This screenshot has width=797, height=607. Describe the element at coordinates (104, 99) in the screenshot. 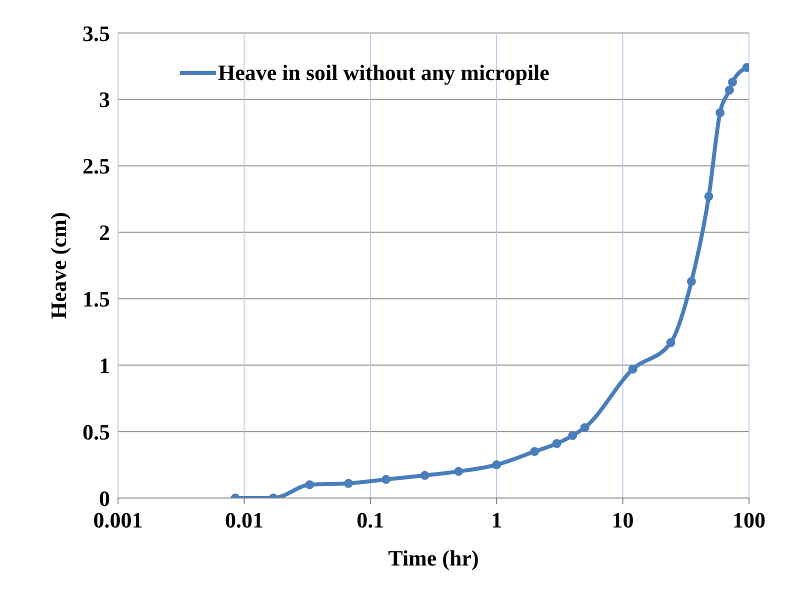

I see `y-tick-label: 3` at that location.